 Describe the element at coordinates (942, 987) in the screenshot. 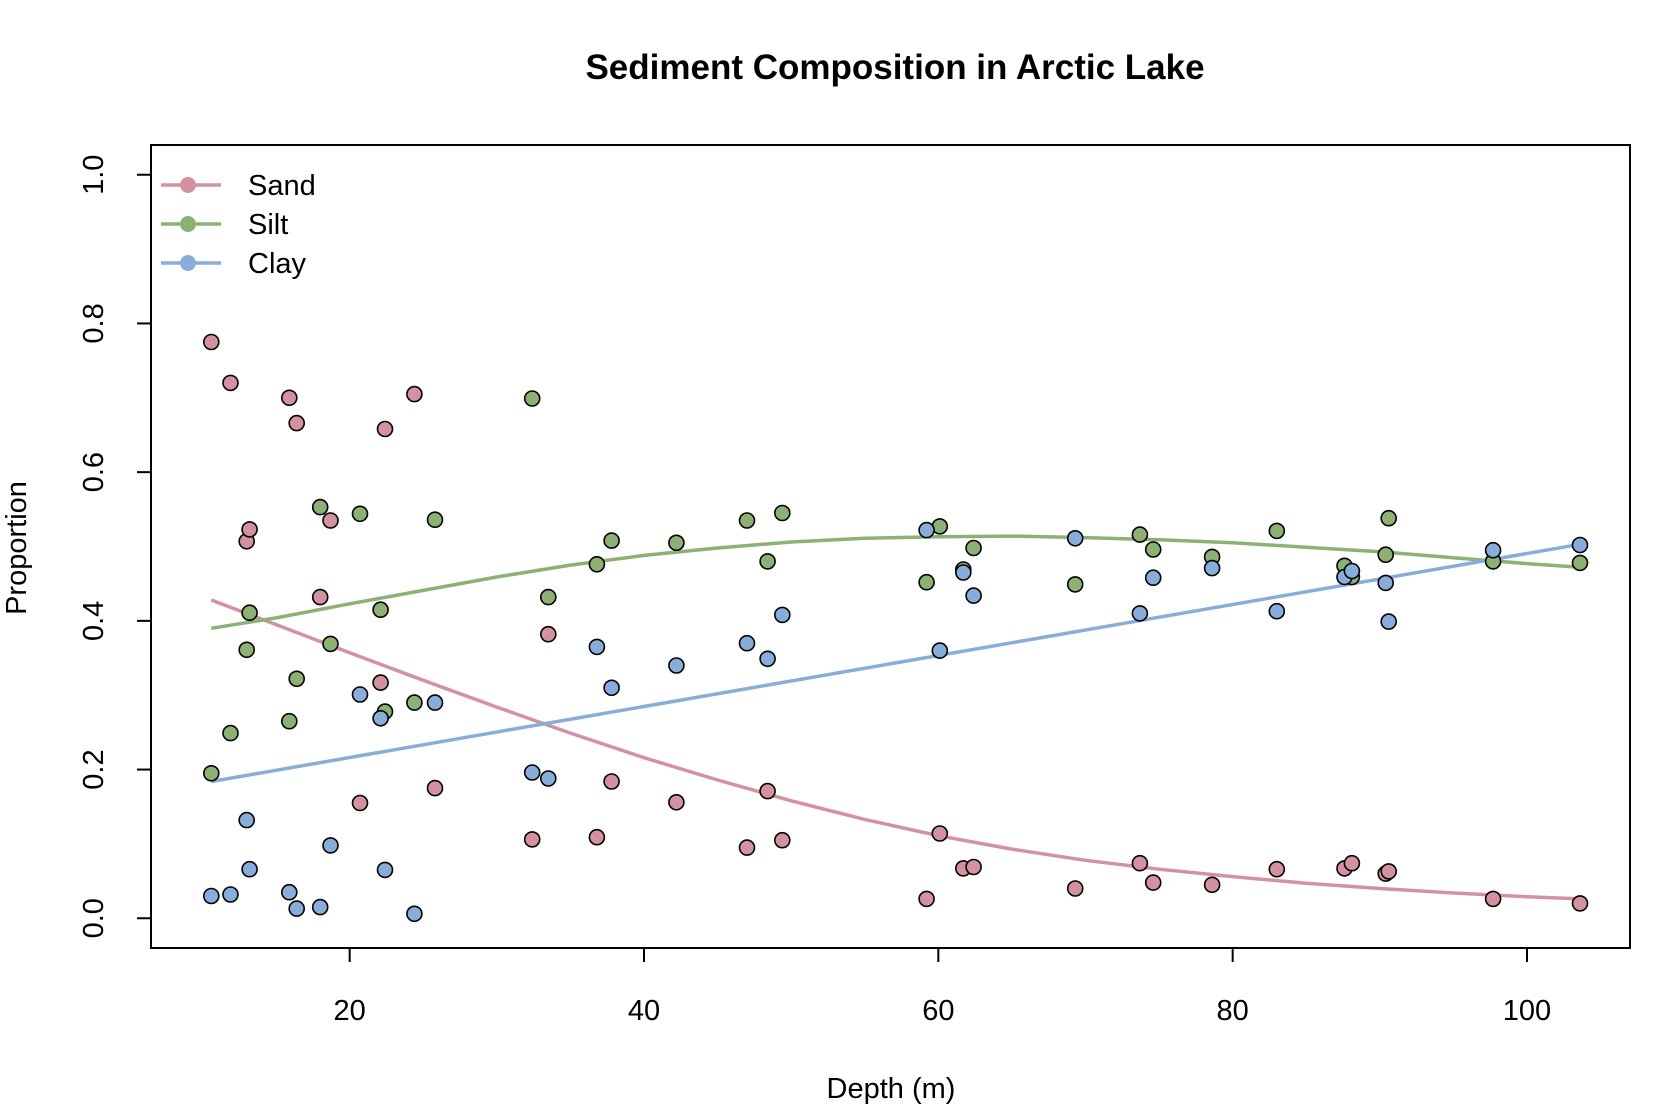

I see `x-axis: 20 40 60 80 100` at that location.